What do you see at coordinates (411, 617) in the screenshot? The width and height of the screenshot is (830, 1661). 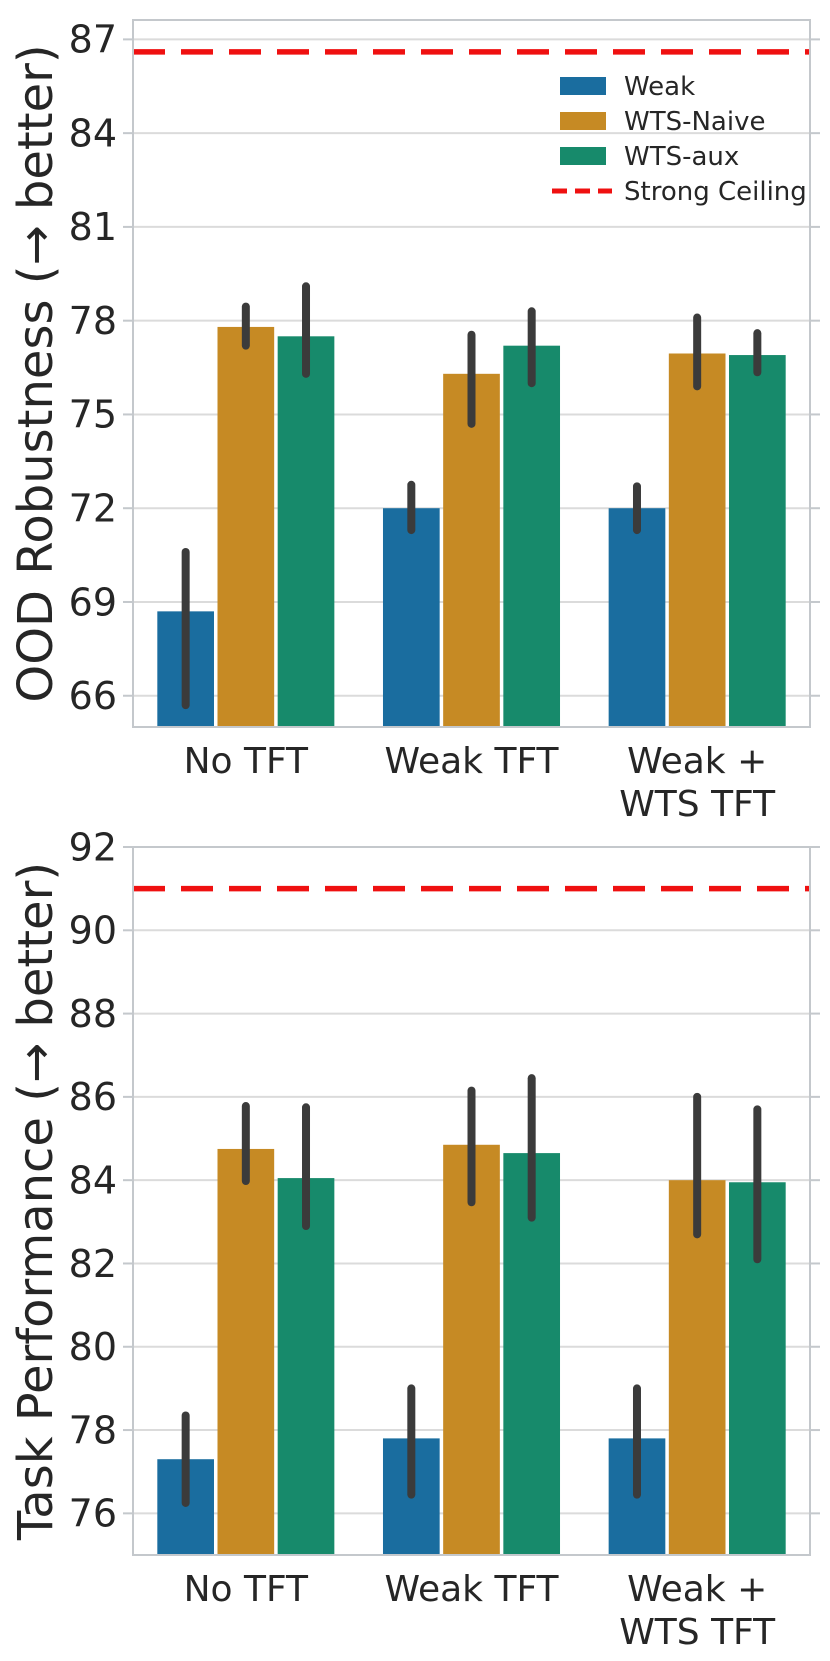 I see `bar-weak-weak-tft` at bounding box center [411, 617].